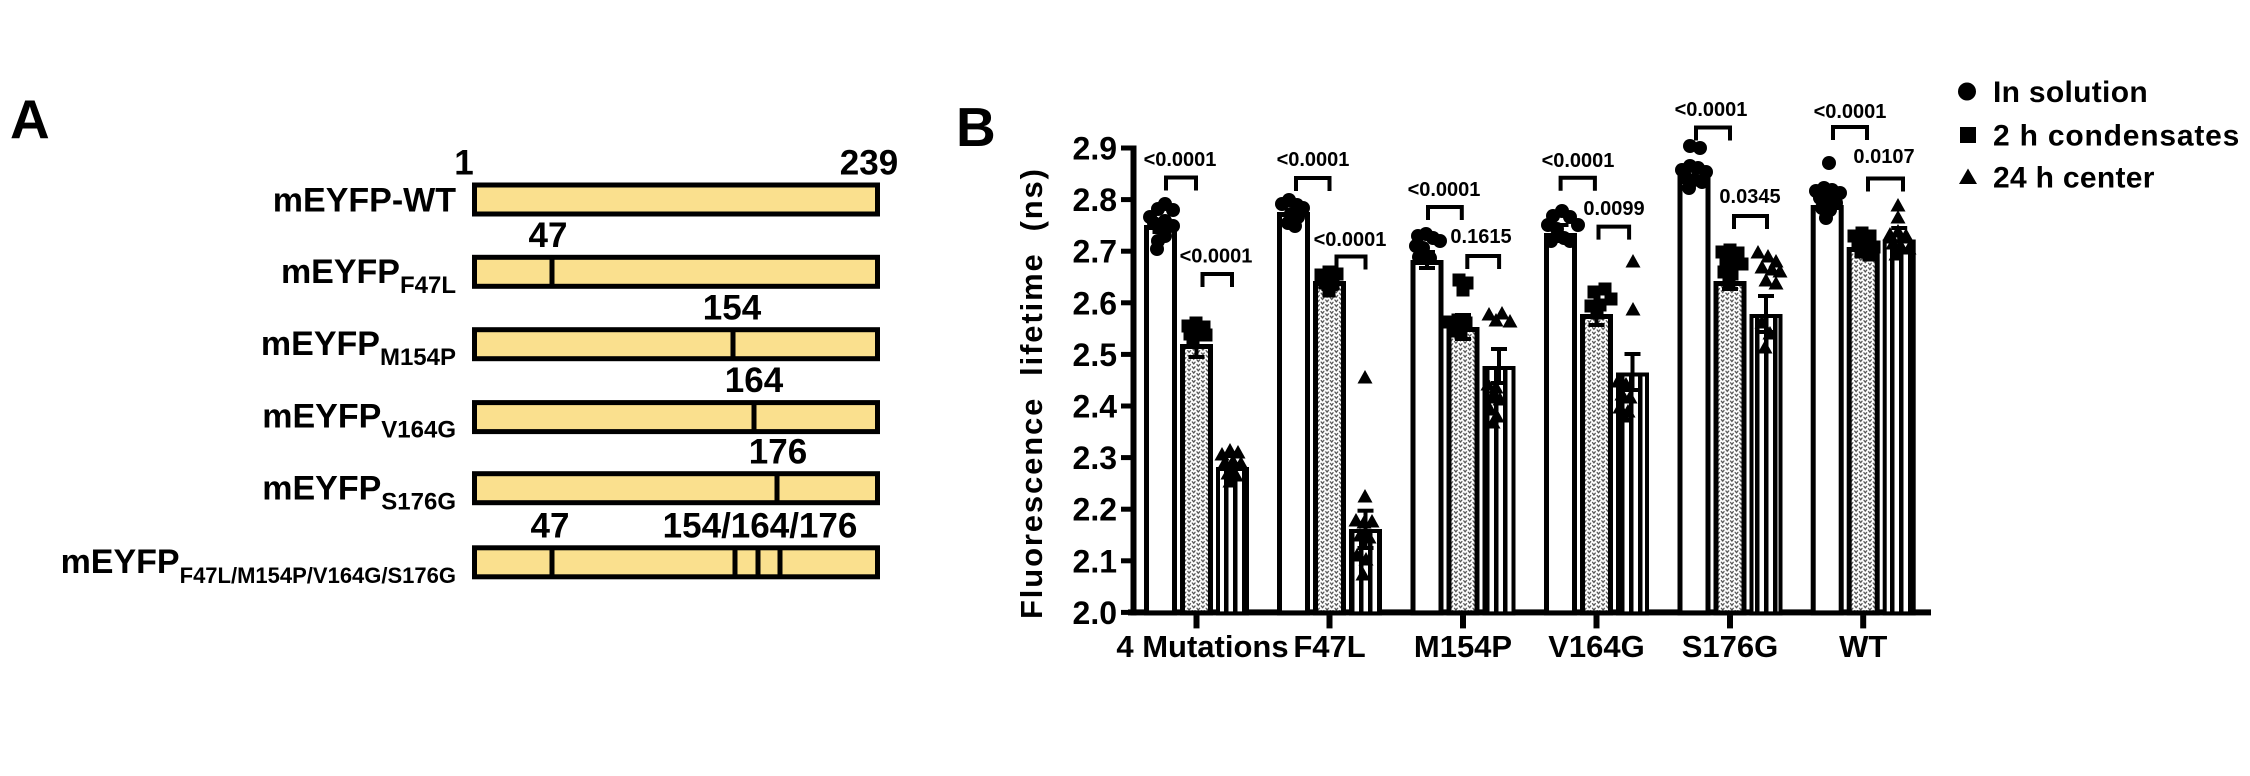 The width and height of the screenshot is (2250, 776). I want to click on svg-text: 0.0345, so click(1749, 197).